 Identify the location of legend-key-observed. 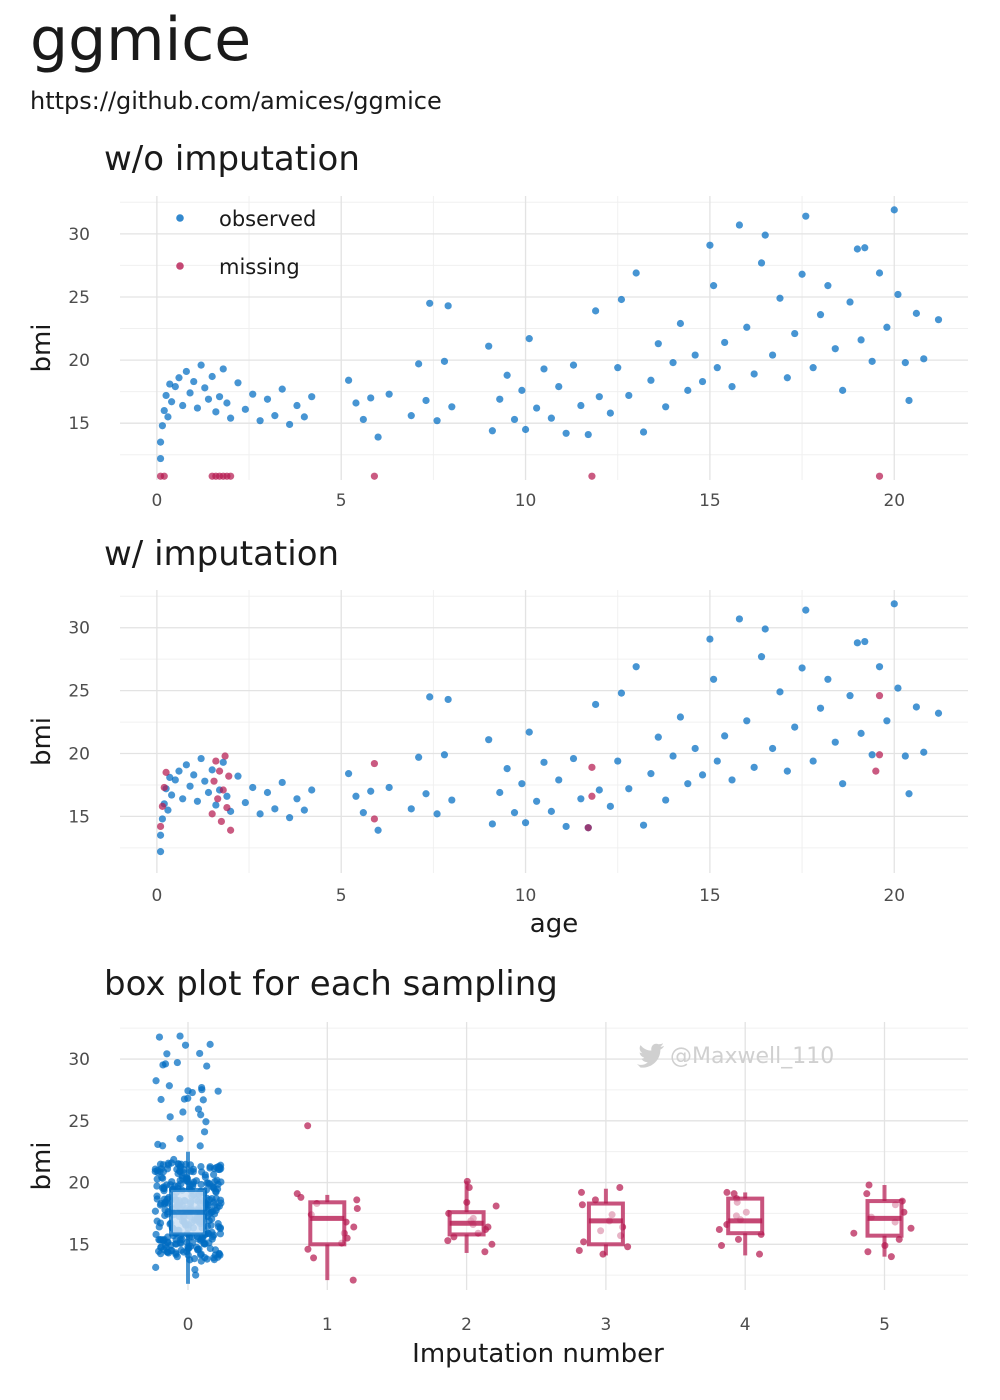
(180, 218).